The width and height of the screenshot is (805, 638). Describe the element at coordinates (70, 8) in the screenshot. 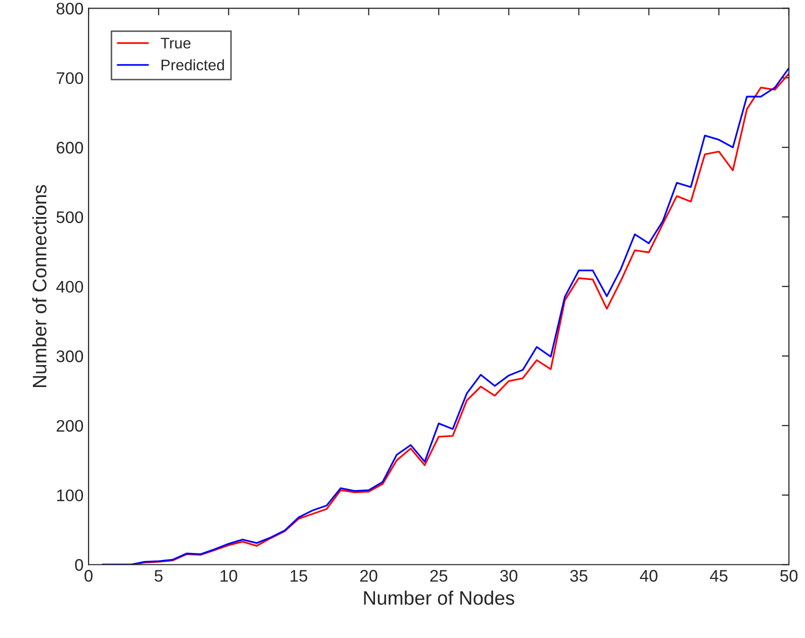

I see `y-tick-label: 800` at that location.